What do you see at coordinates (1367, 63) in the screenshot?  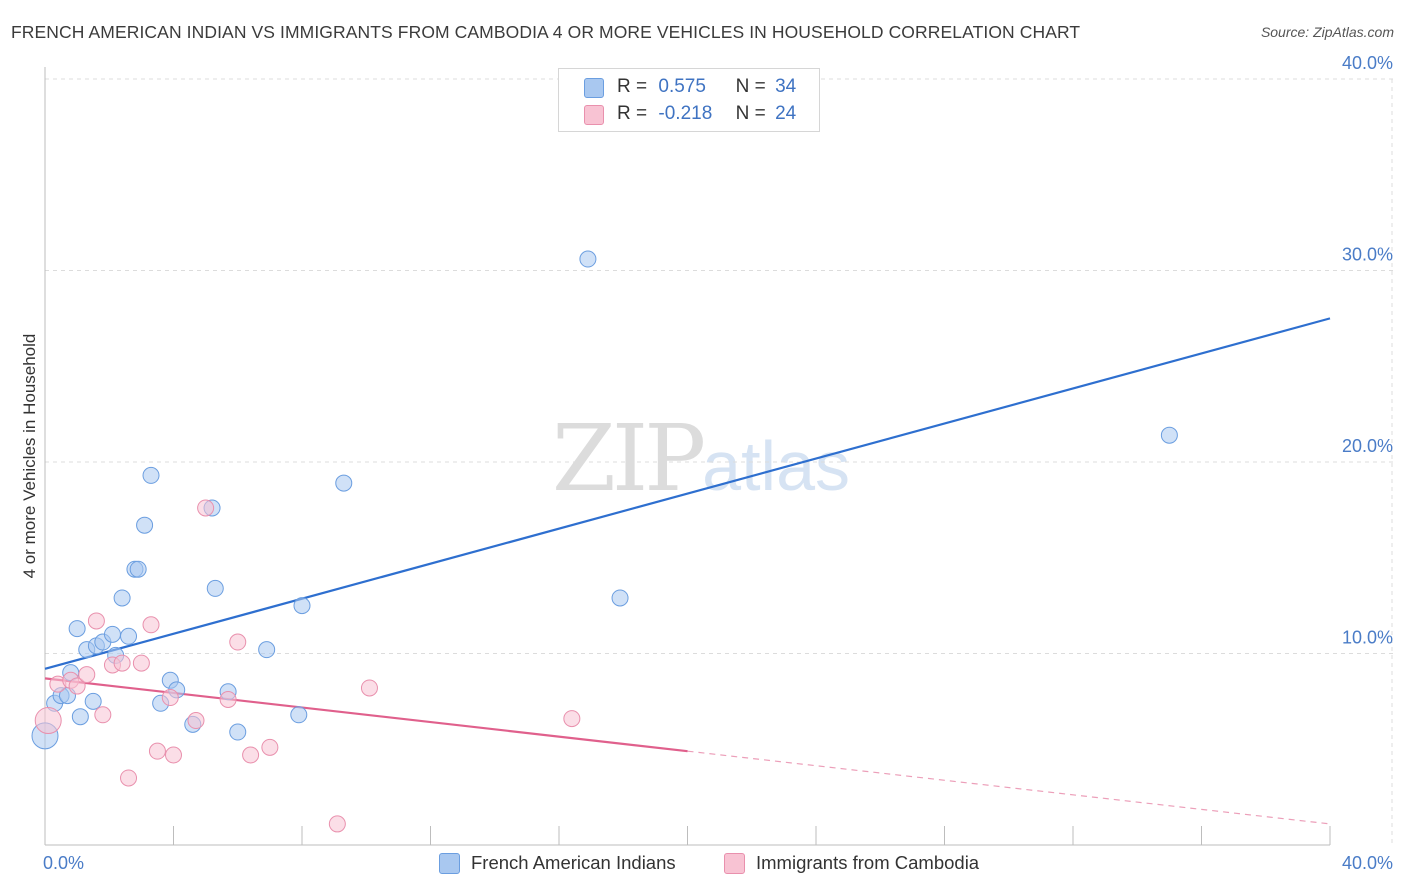 I see `y-tick-label: 40.0%` at bounding box center [1367, 63].